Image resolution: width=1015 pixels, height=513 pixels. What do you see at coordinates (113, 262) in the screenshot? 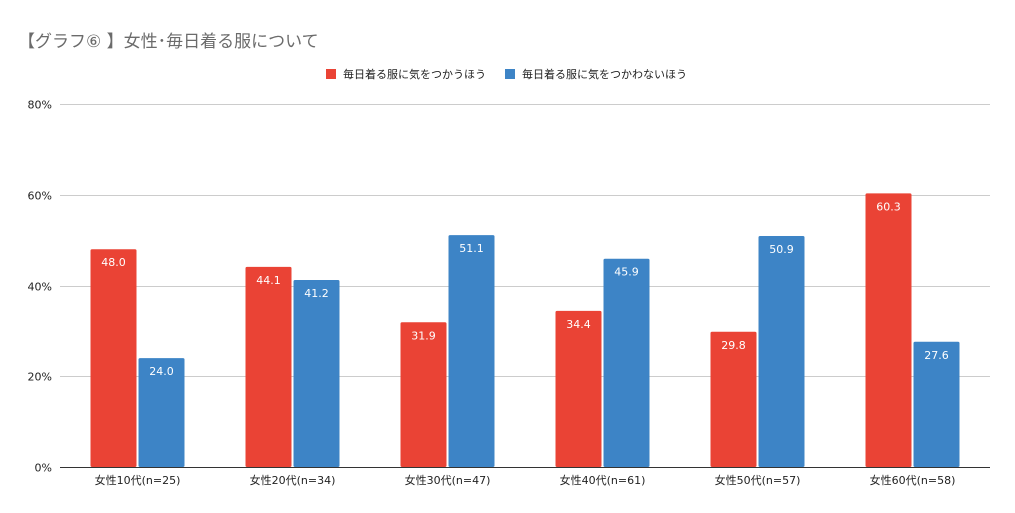
I see `data-label: 48.0` at bounding box center [113, 262].